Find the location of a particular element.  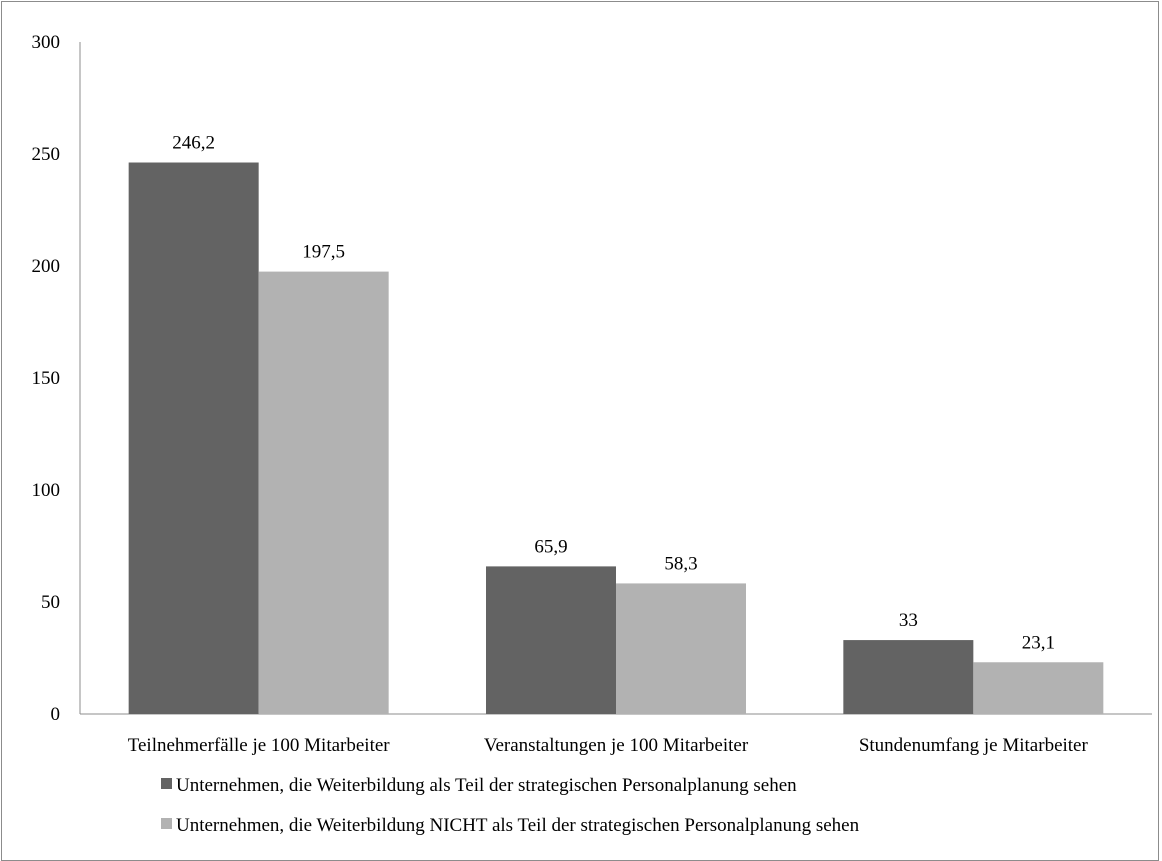

y-tick-label: 250 is located at coordinates (46, 154).